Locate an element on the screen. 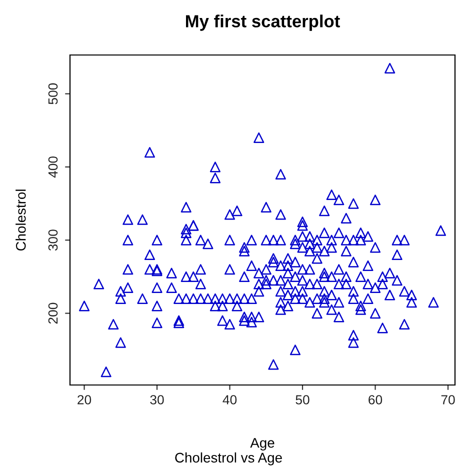 The height and width of the screenshot is (471, 457). x-tick-label: 50 is located at coordinates (303, 399).